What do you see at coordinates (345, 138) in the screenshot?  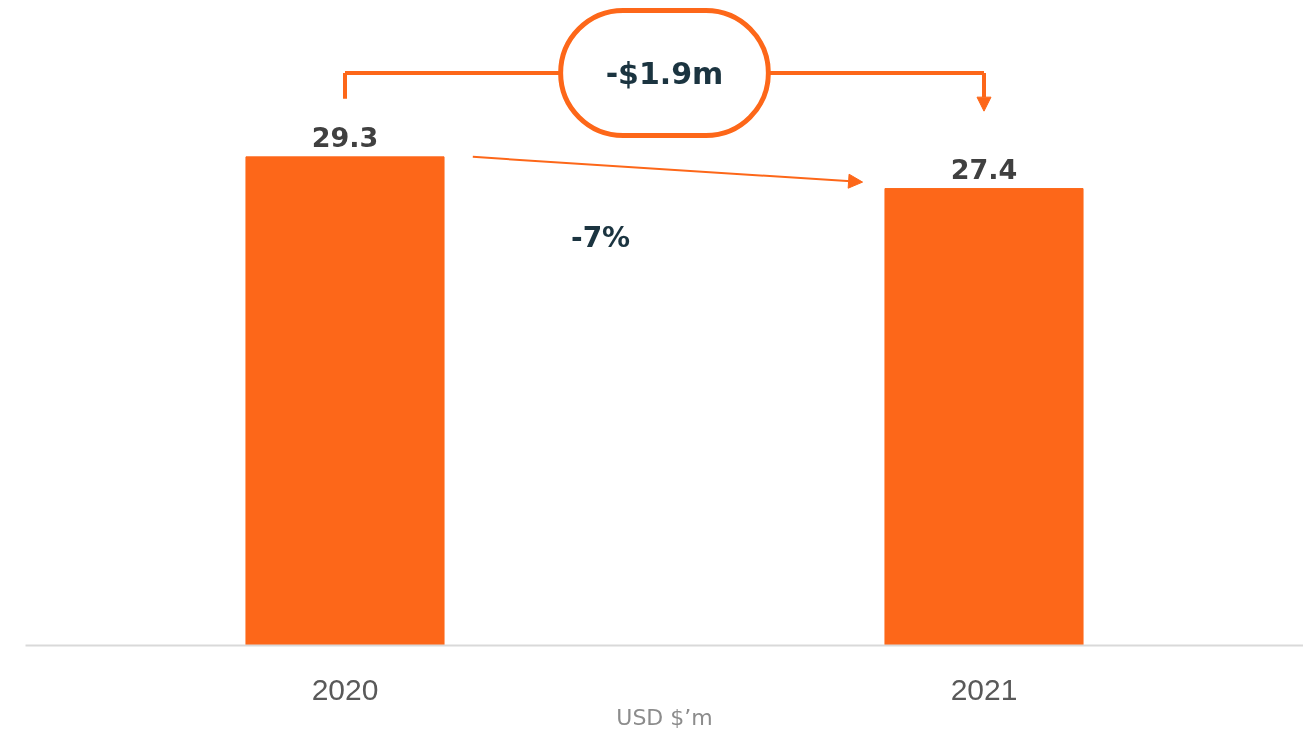 I see `data-label: 29.3` at bounding box center [345, 138].